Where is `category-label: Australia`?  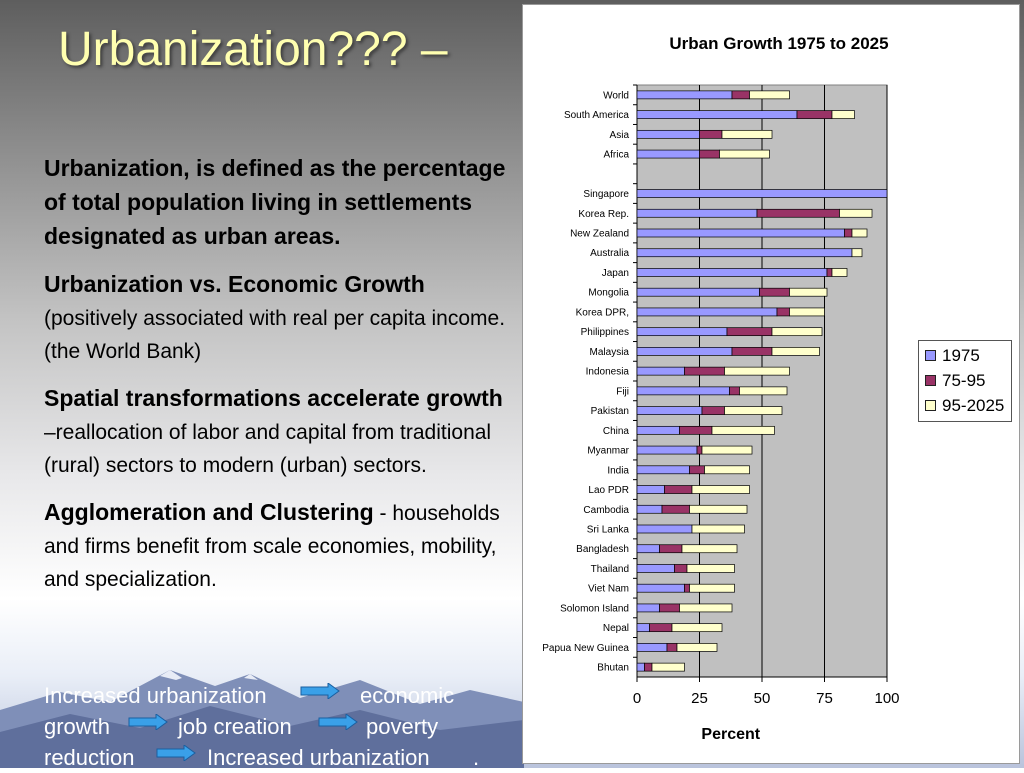
category-label: Australia is located at coordinates (609, 253).